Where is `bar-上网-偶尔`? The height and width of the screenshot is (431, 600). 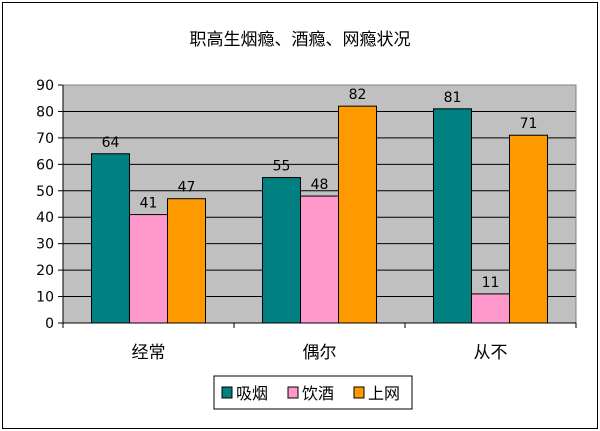 bar-上网-偶尔 is located at coordinates (357, 214).